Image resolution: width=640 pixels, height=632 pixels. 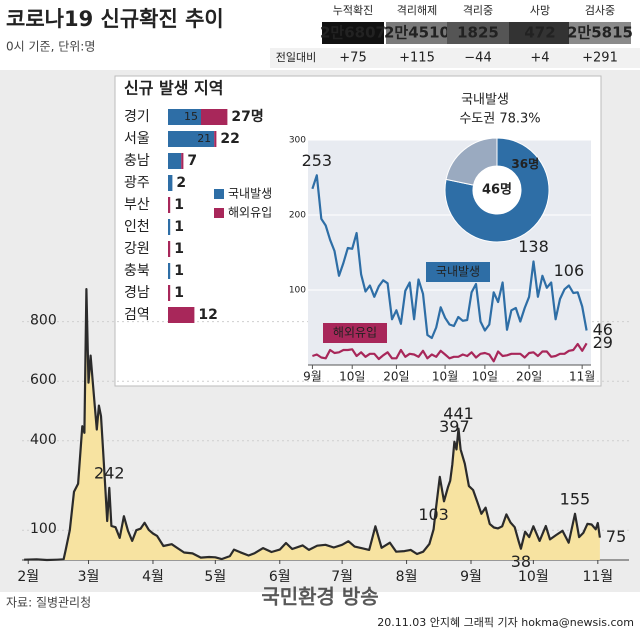 I want to click on title: 코로나19 신규확진 추이, so click(x=115, y=19).